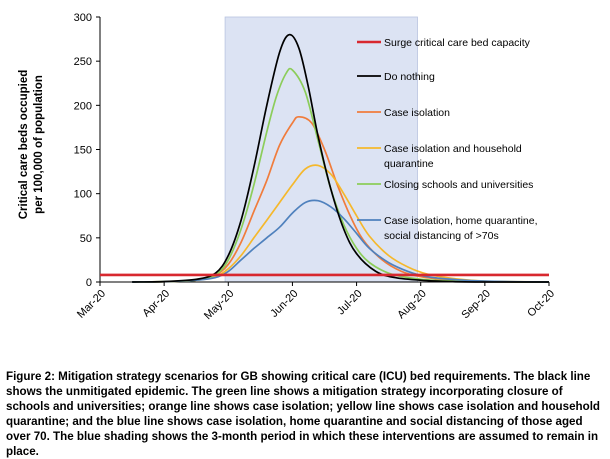  I want to click on y-tick-label: 300, so click(83, 18).